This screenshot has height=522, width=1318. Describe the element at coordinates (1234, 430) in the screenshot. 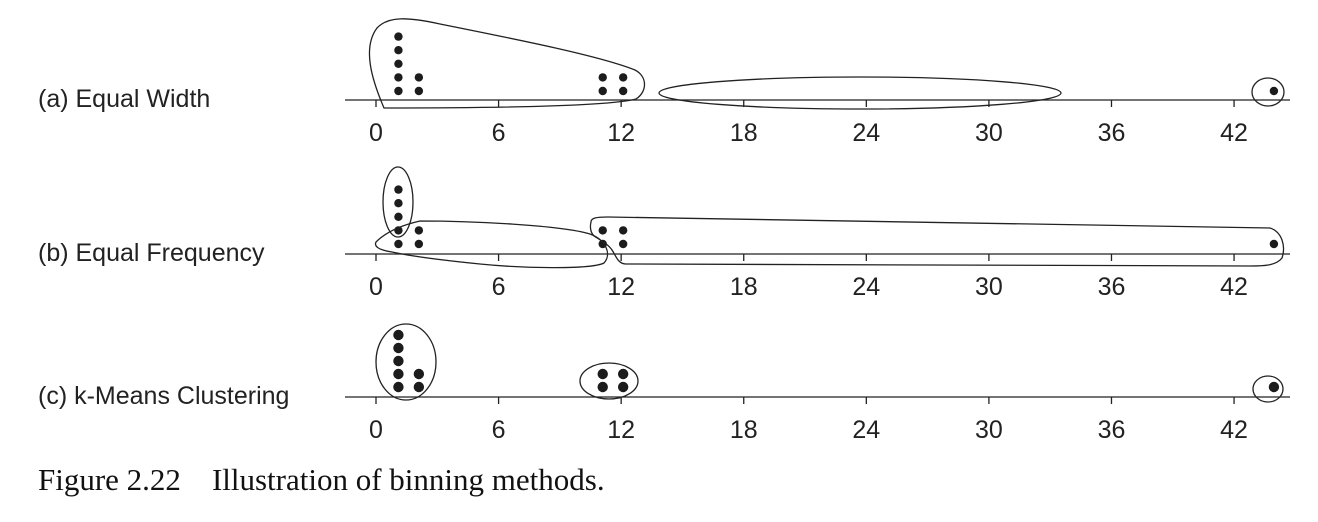

I see `tick-label-c-42: 42` at that location.